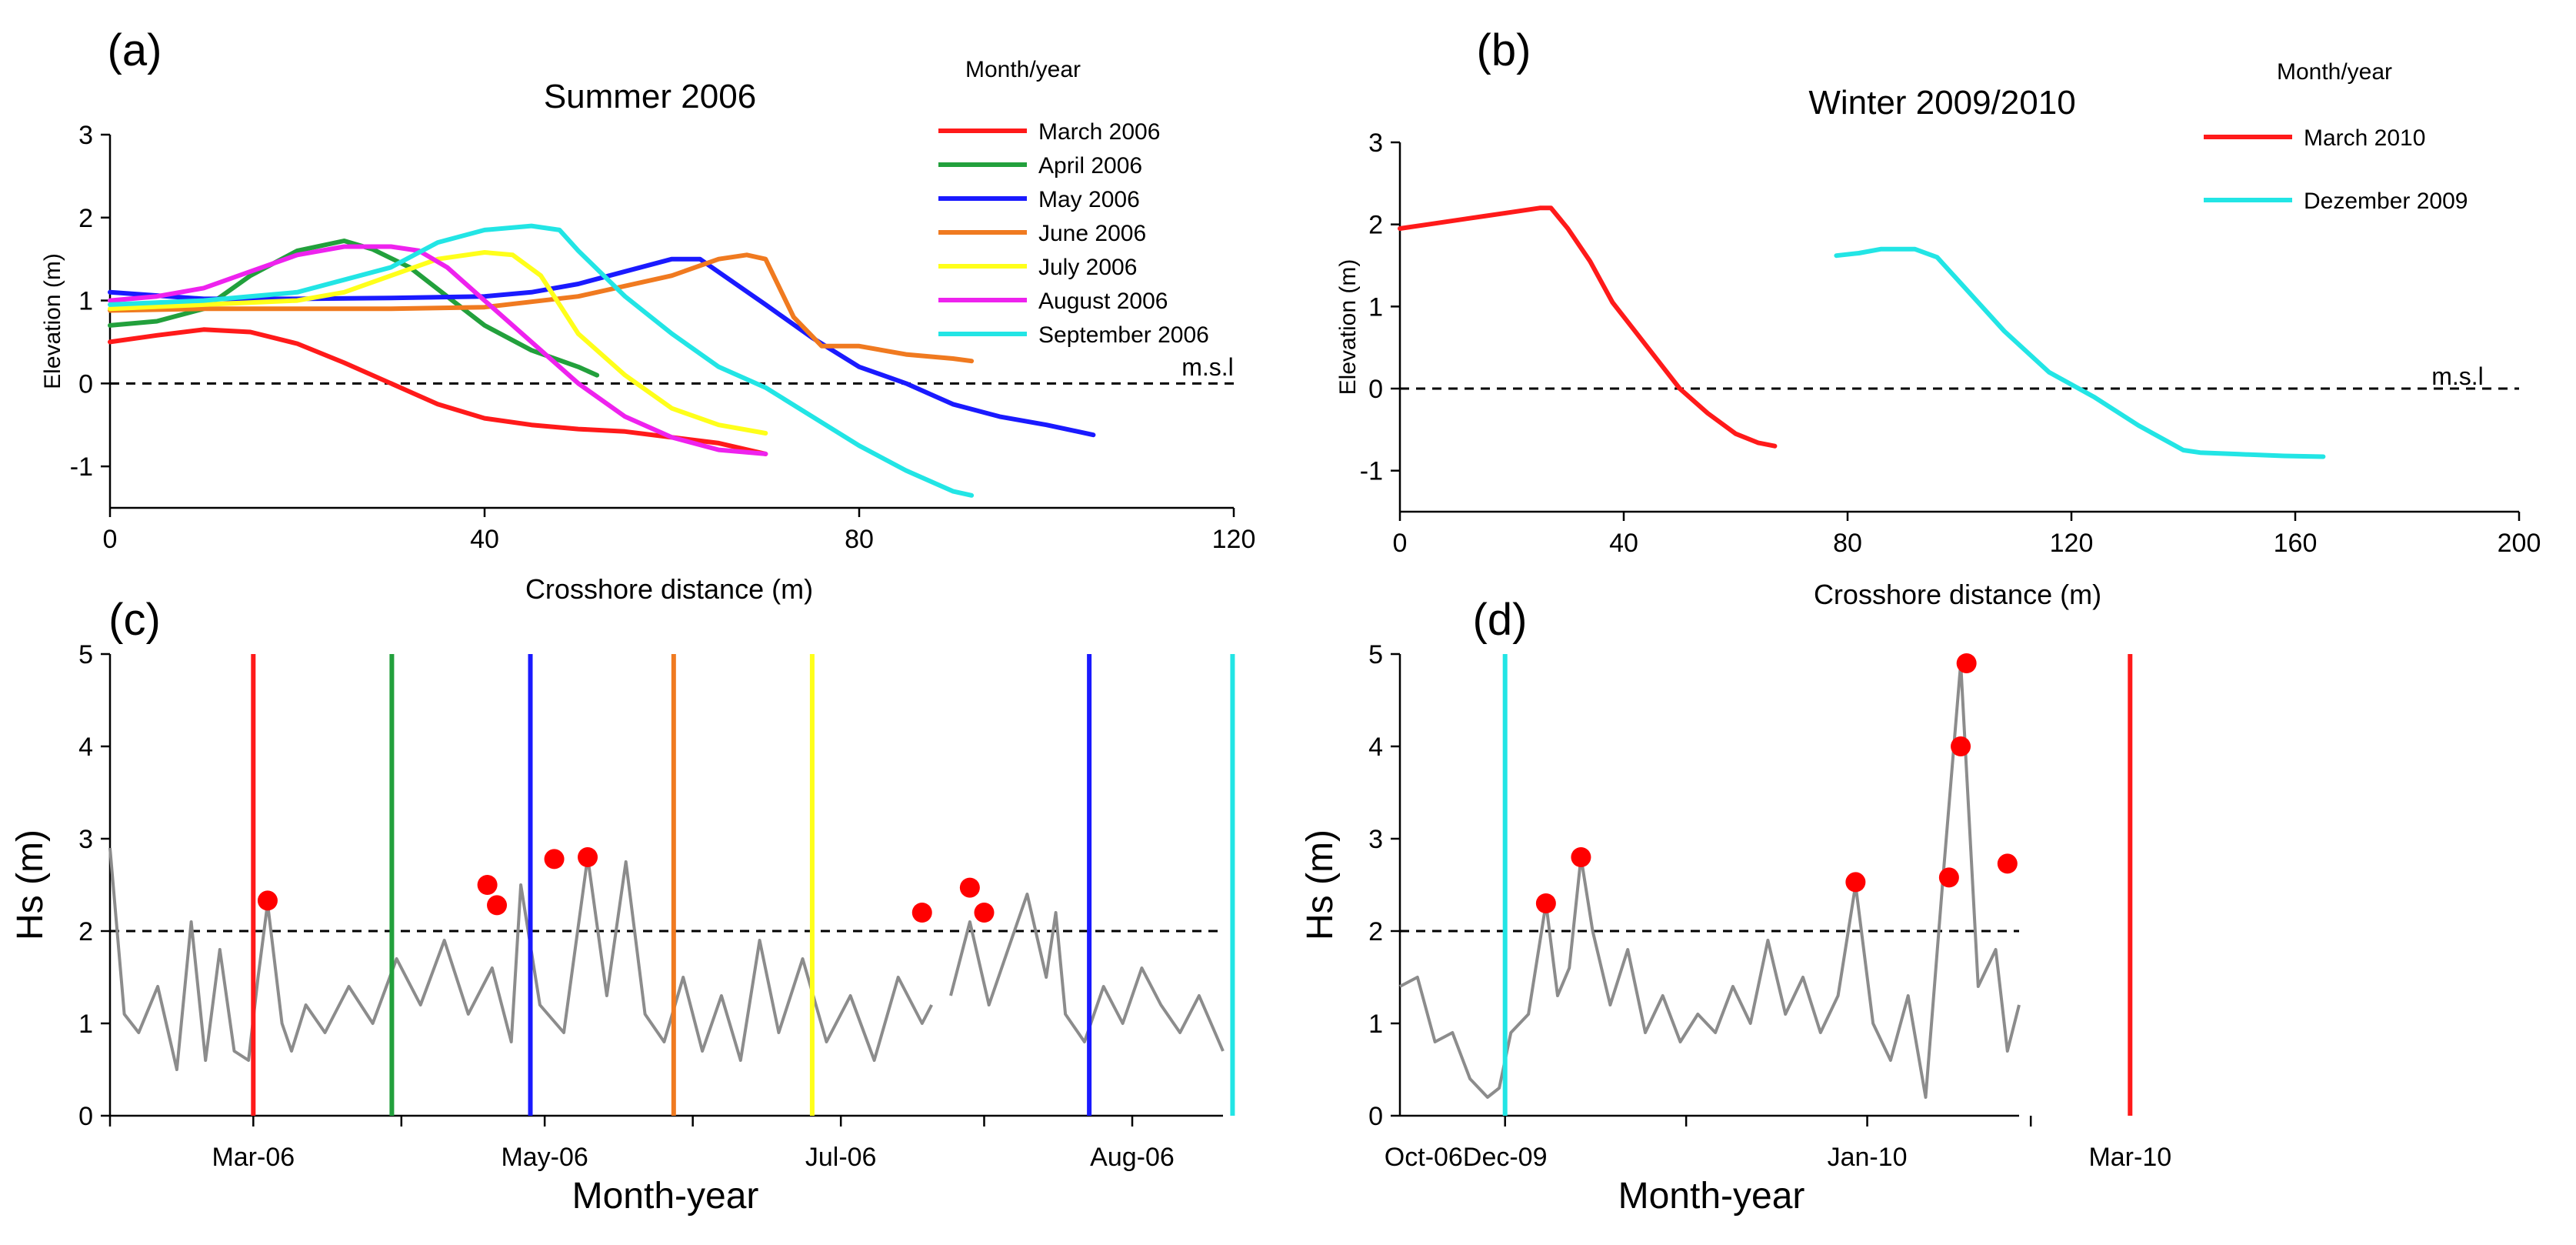  Describe the element at coordinates (2386, 201) in the screenshot. I see `legend-entry: Dezember 2009` at that location.